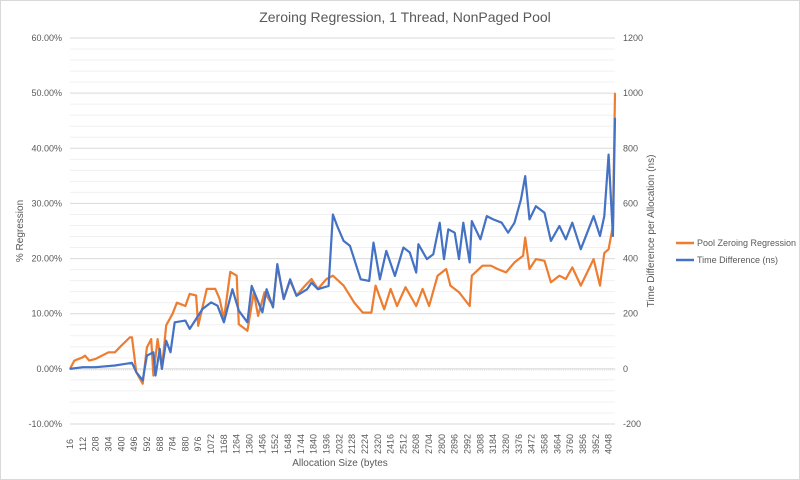  Describe the element at coordinates (630, 203) in the screenshot. I see `y2-tick-label: 600` at that location.